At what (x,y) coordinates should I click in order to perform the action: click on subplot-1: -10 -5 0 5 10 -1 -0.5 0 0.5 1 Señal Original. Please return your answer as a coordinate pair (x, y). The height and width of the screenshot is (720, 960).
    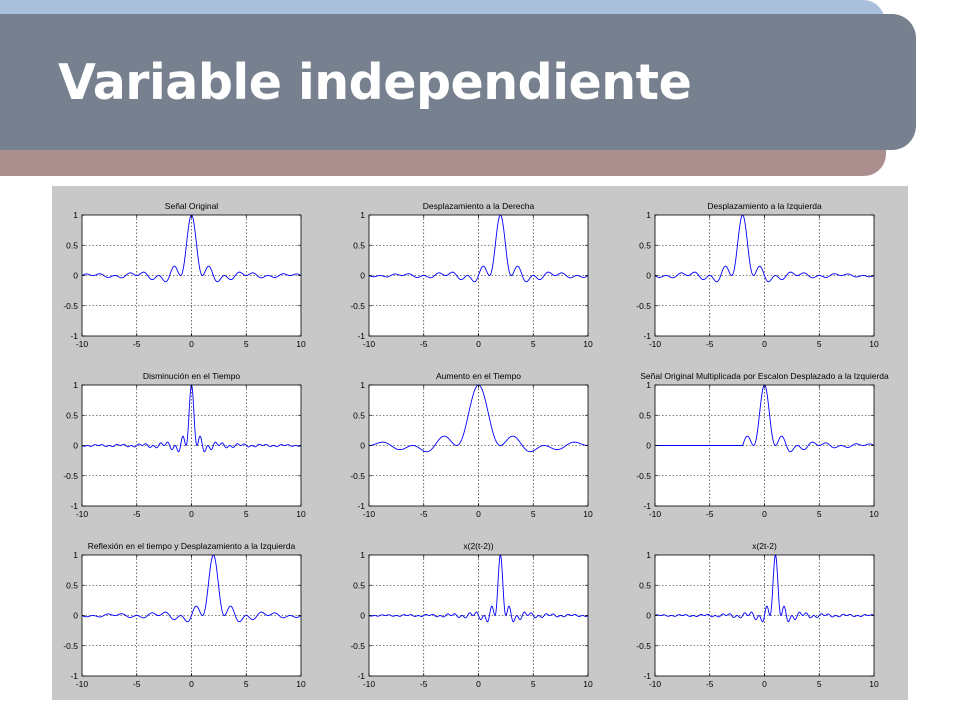
    Looking at the image, I should click on (184, 275).